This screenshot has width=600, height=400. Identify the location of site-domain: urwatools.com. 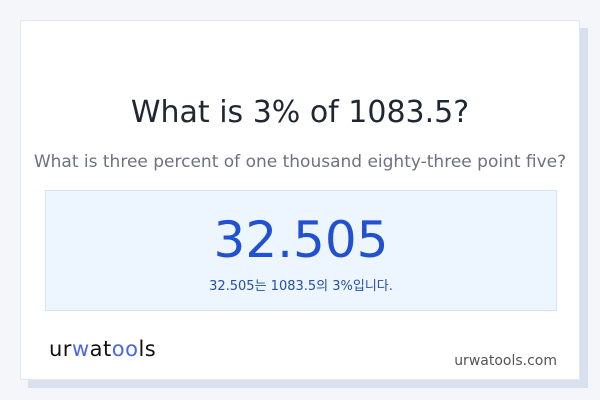
(505, 361).